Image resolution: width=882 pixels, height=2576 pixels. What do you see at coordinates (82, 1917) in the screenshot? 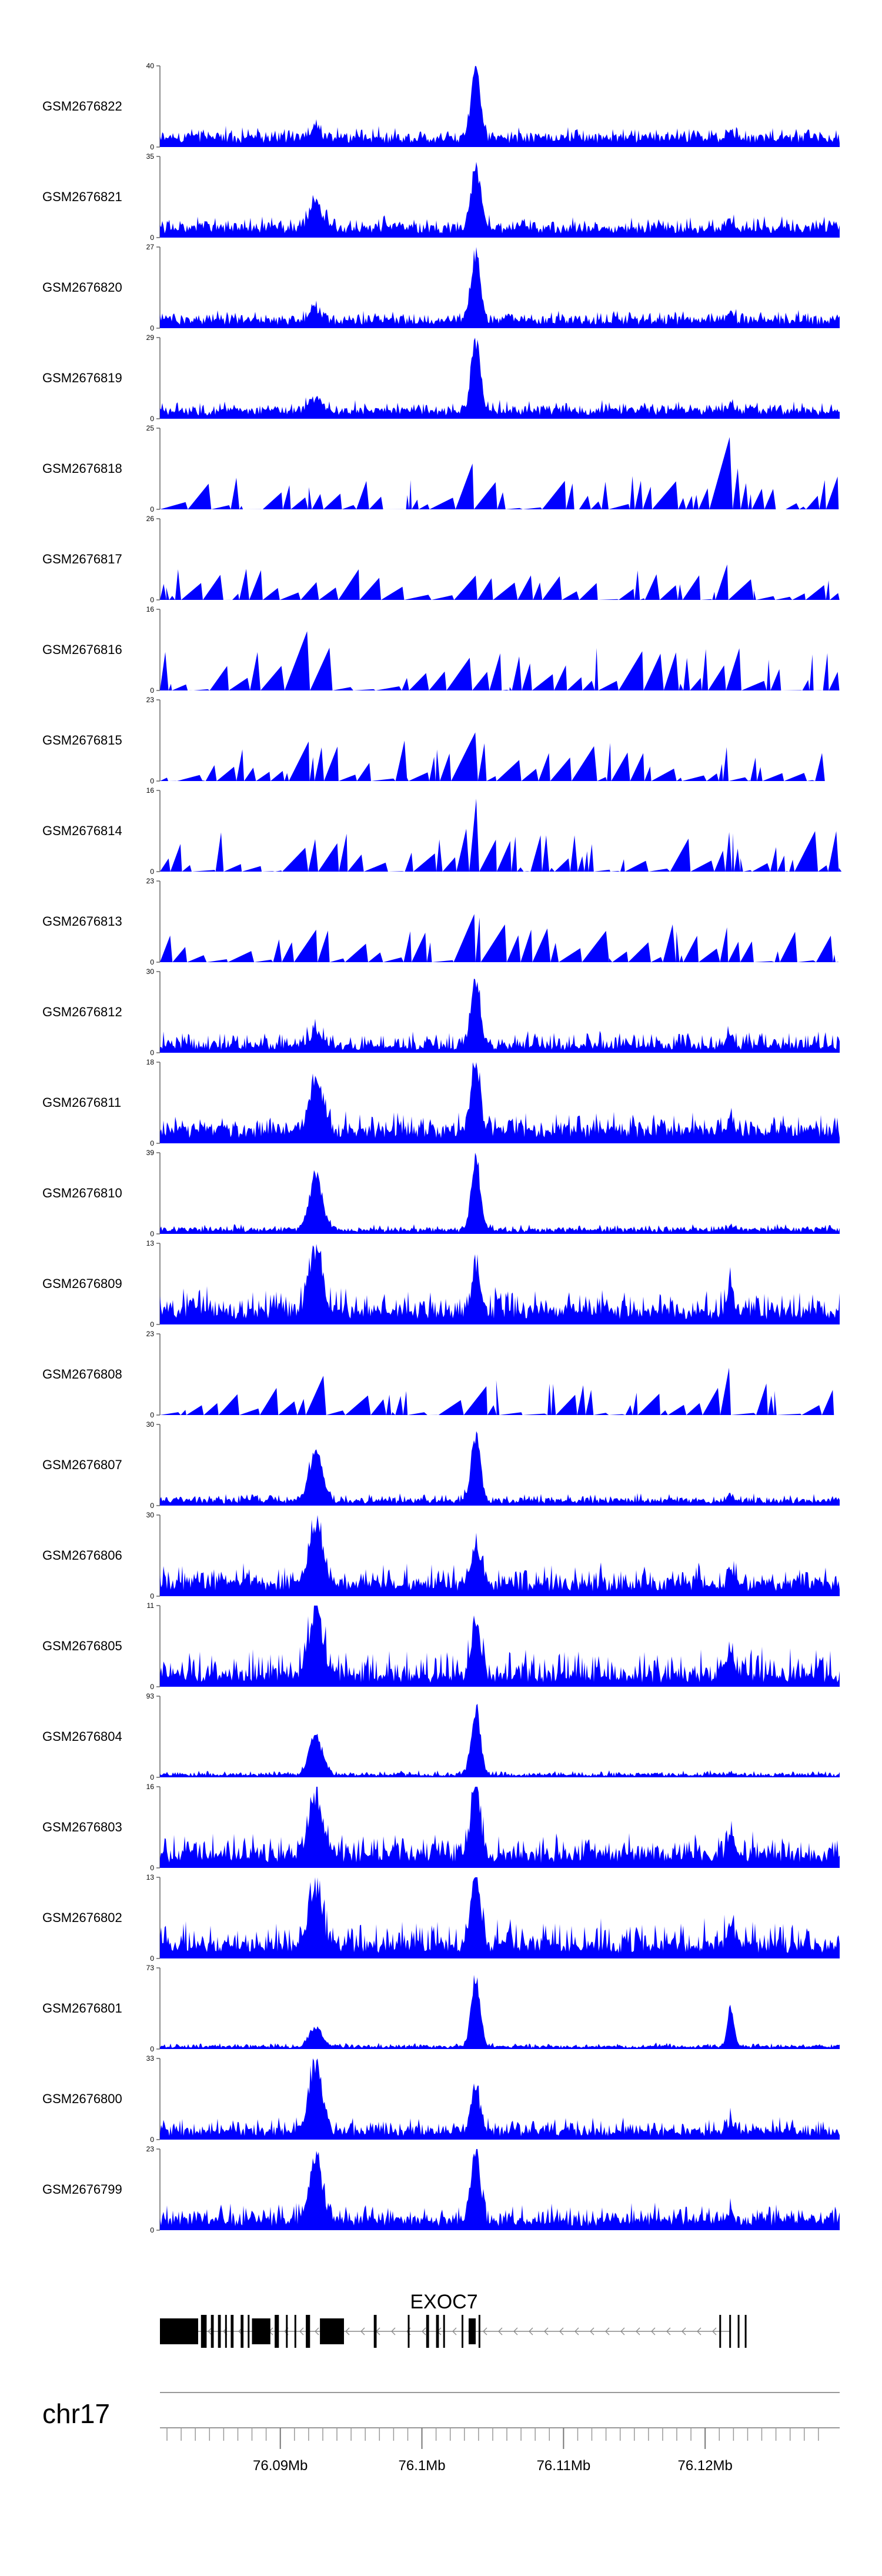
I see `track-label: GSM2676802` at bounding box center [82, 1917].